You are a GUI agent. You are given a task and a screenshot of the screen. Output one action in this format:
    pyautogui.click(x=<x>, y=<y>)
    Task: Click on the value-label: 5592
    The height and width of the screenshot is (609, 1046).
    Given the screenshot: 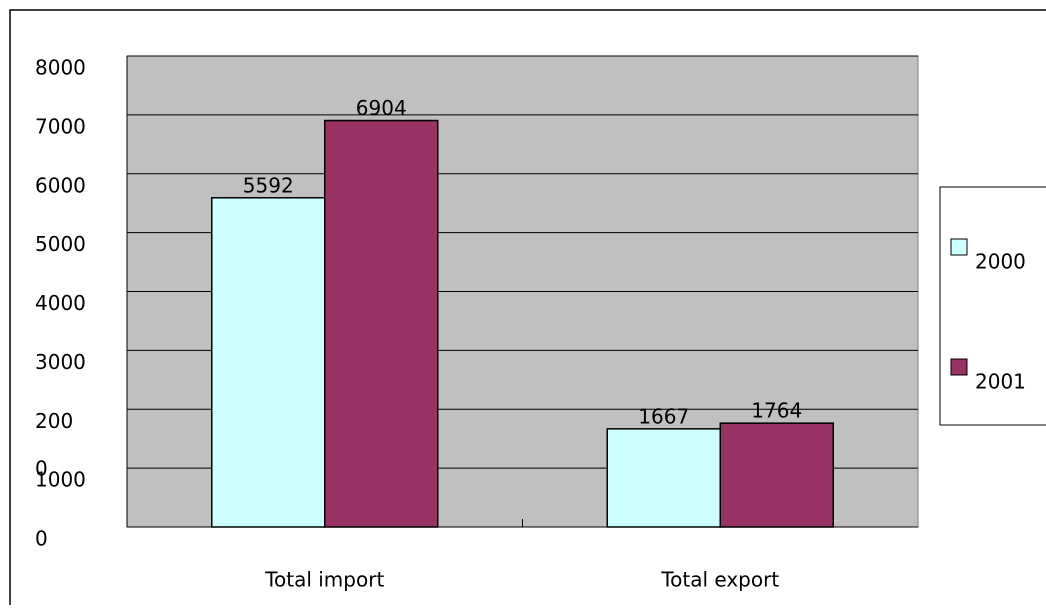 What is the action you would take?
    pyautogui.click(x=268, y=185)
    